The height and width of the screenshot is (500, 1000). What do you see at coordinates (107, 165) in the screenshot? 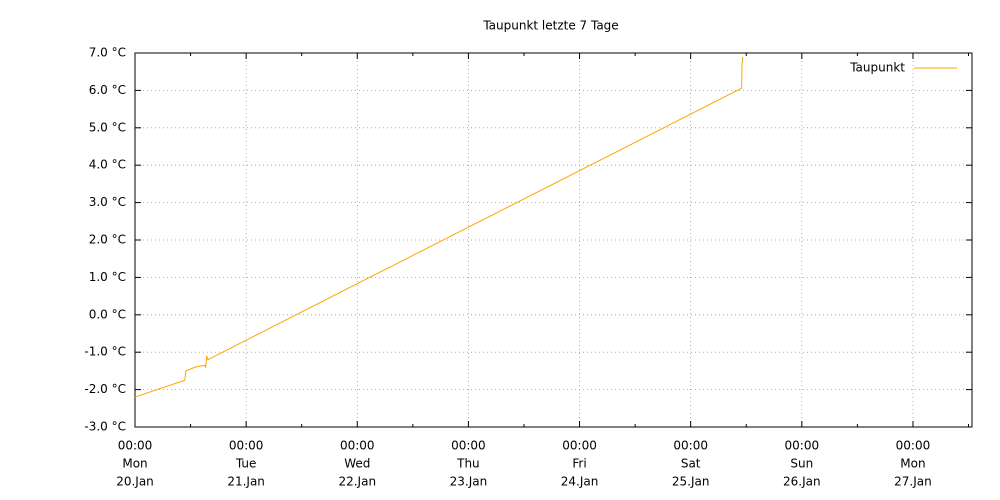
I see `y-tick-label: 4.0 °C` at bounding box center [107, 165].